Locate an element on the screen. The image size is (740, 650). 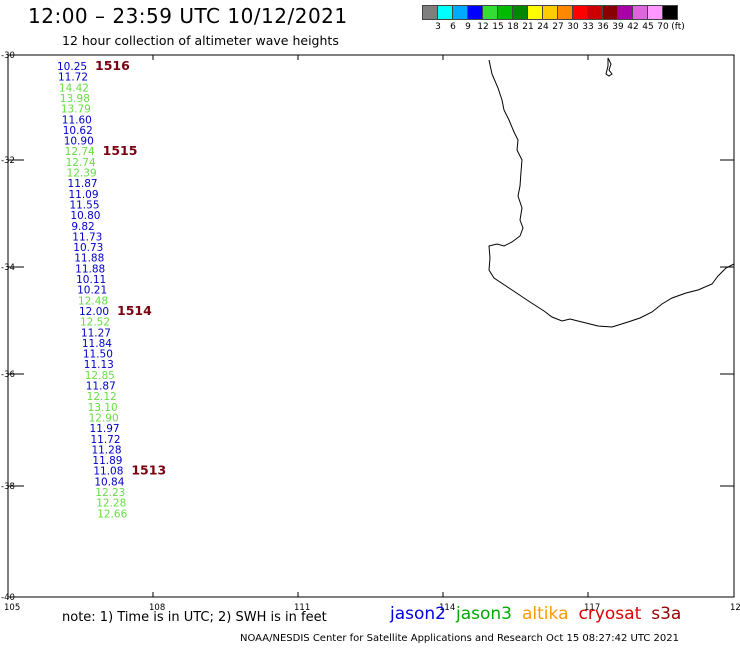
colorbar-label: 12 is located at coordinates (483, 27).